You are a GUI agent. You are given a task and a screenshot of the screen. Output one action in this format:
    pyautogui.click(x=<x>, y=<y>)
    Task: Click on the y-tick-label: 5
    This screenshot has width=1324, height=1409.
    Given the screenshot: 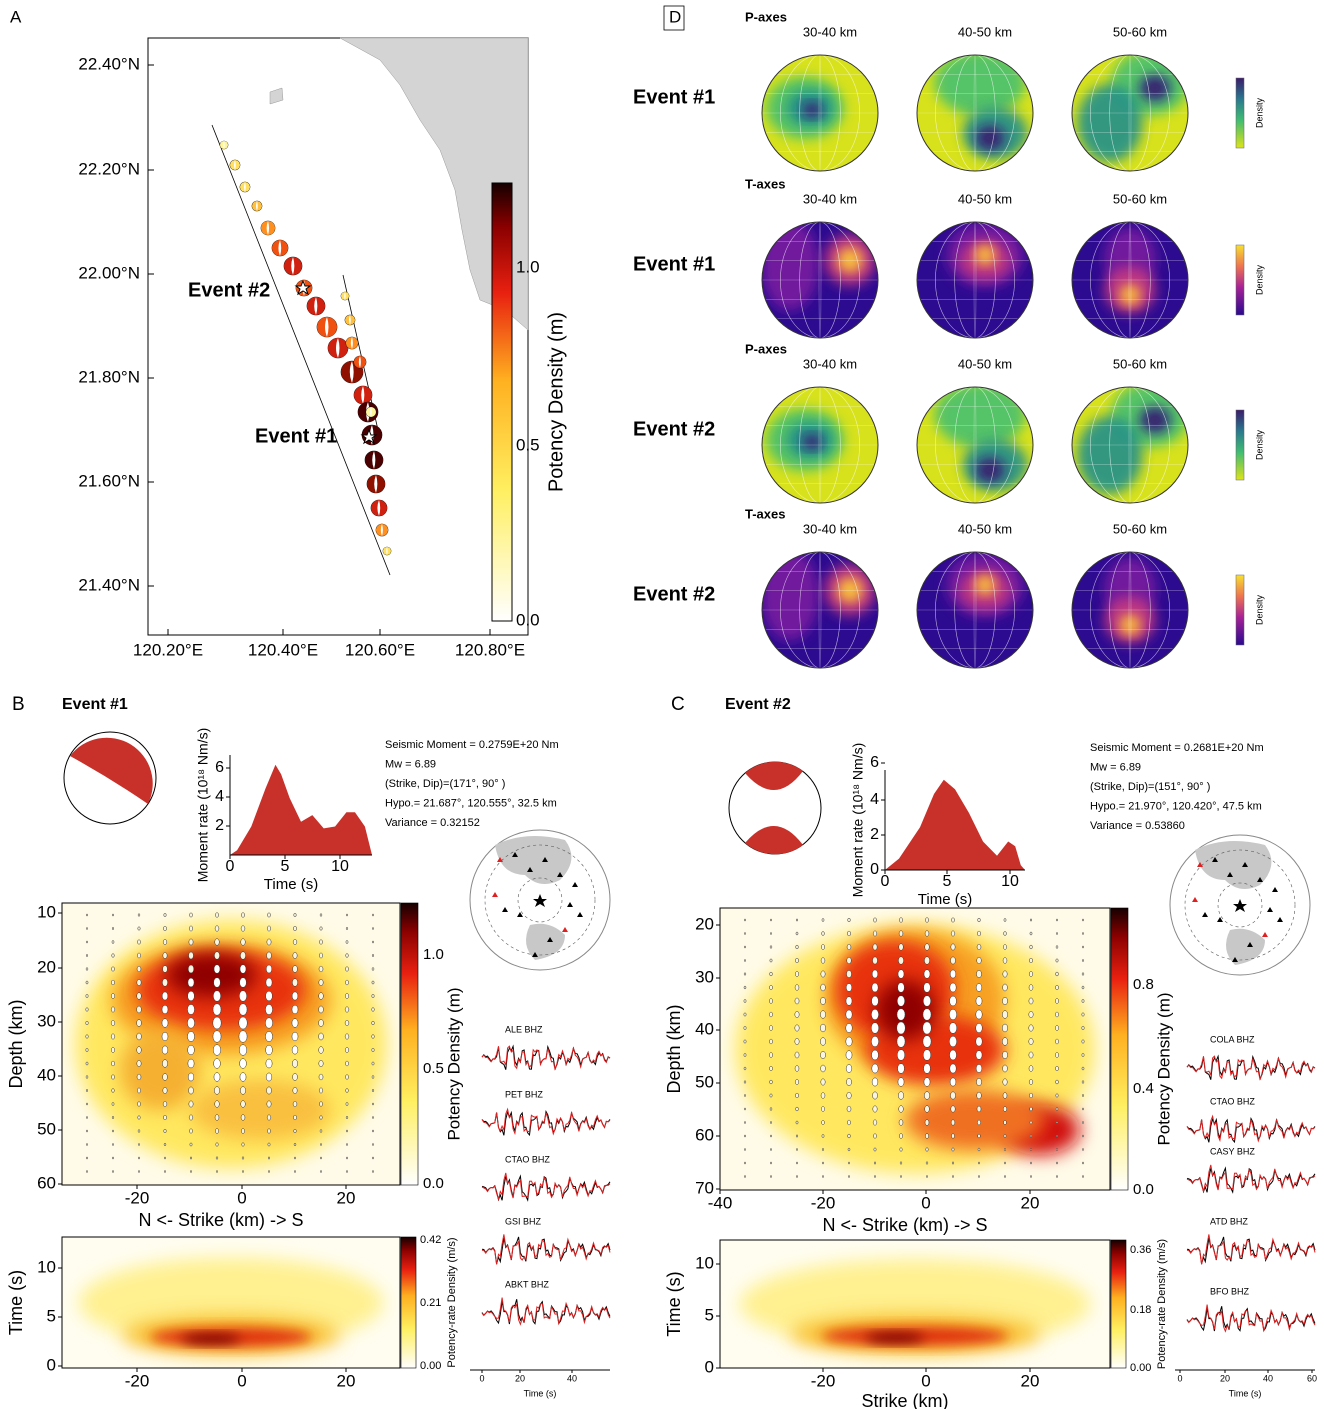 What is the action you would take?
    pyautogui.click(x=51, y=1315)
    